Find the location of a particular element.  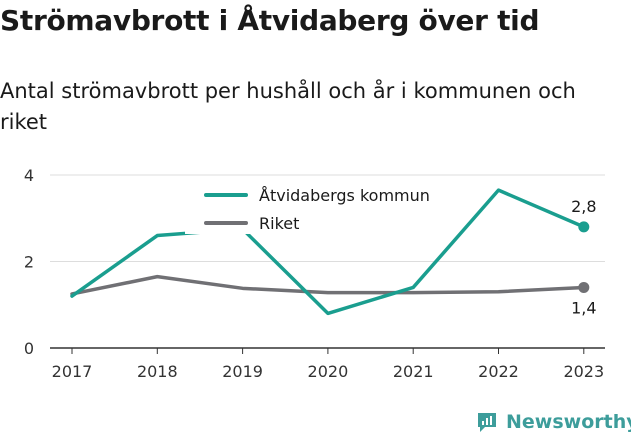

legend-label-kommun: Åtvidabergs kommun is located at coordinates (344, 195).